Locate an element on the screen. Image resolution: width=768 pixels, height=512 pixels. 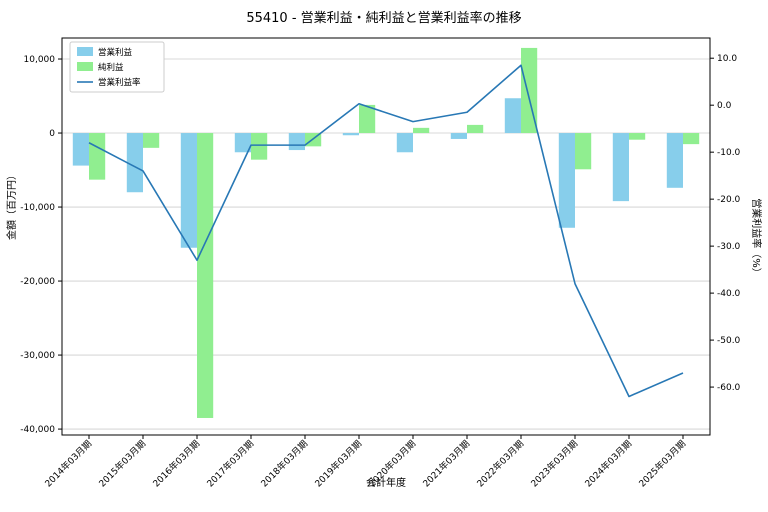
svg-text: -40.0 is located at coordinates (729, 294).